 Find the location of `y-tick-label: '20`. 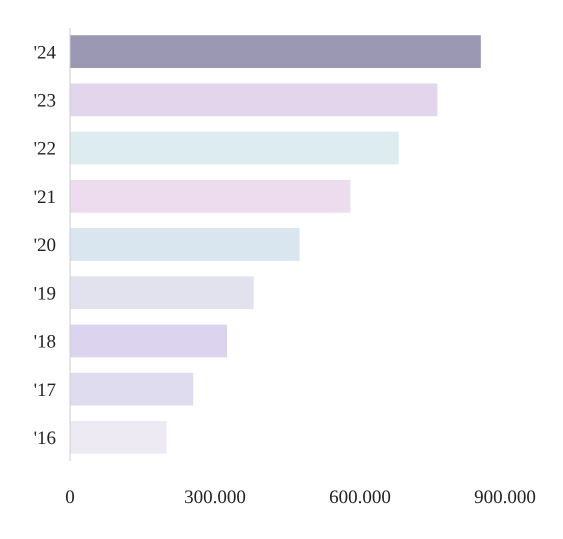

y-tick-label: '20 is located at coordinates (45, 245).